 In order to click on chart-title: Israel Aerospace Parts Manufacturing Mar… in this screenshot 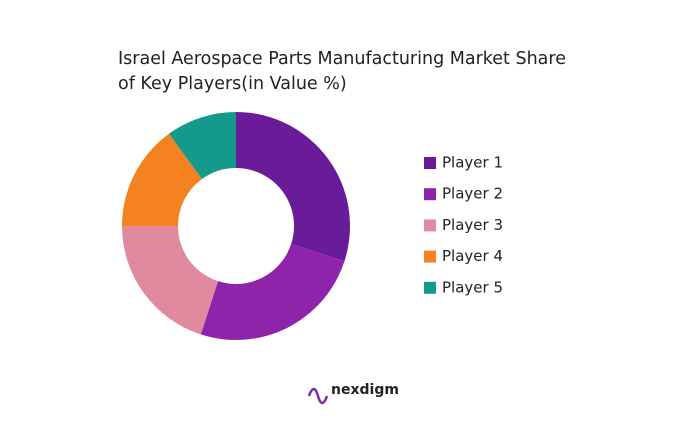, I will do `click(342, 71)`.